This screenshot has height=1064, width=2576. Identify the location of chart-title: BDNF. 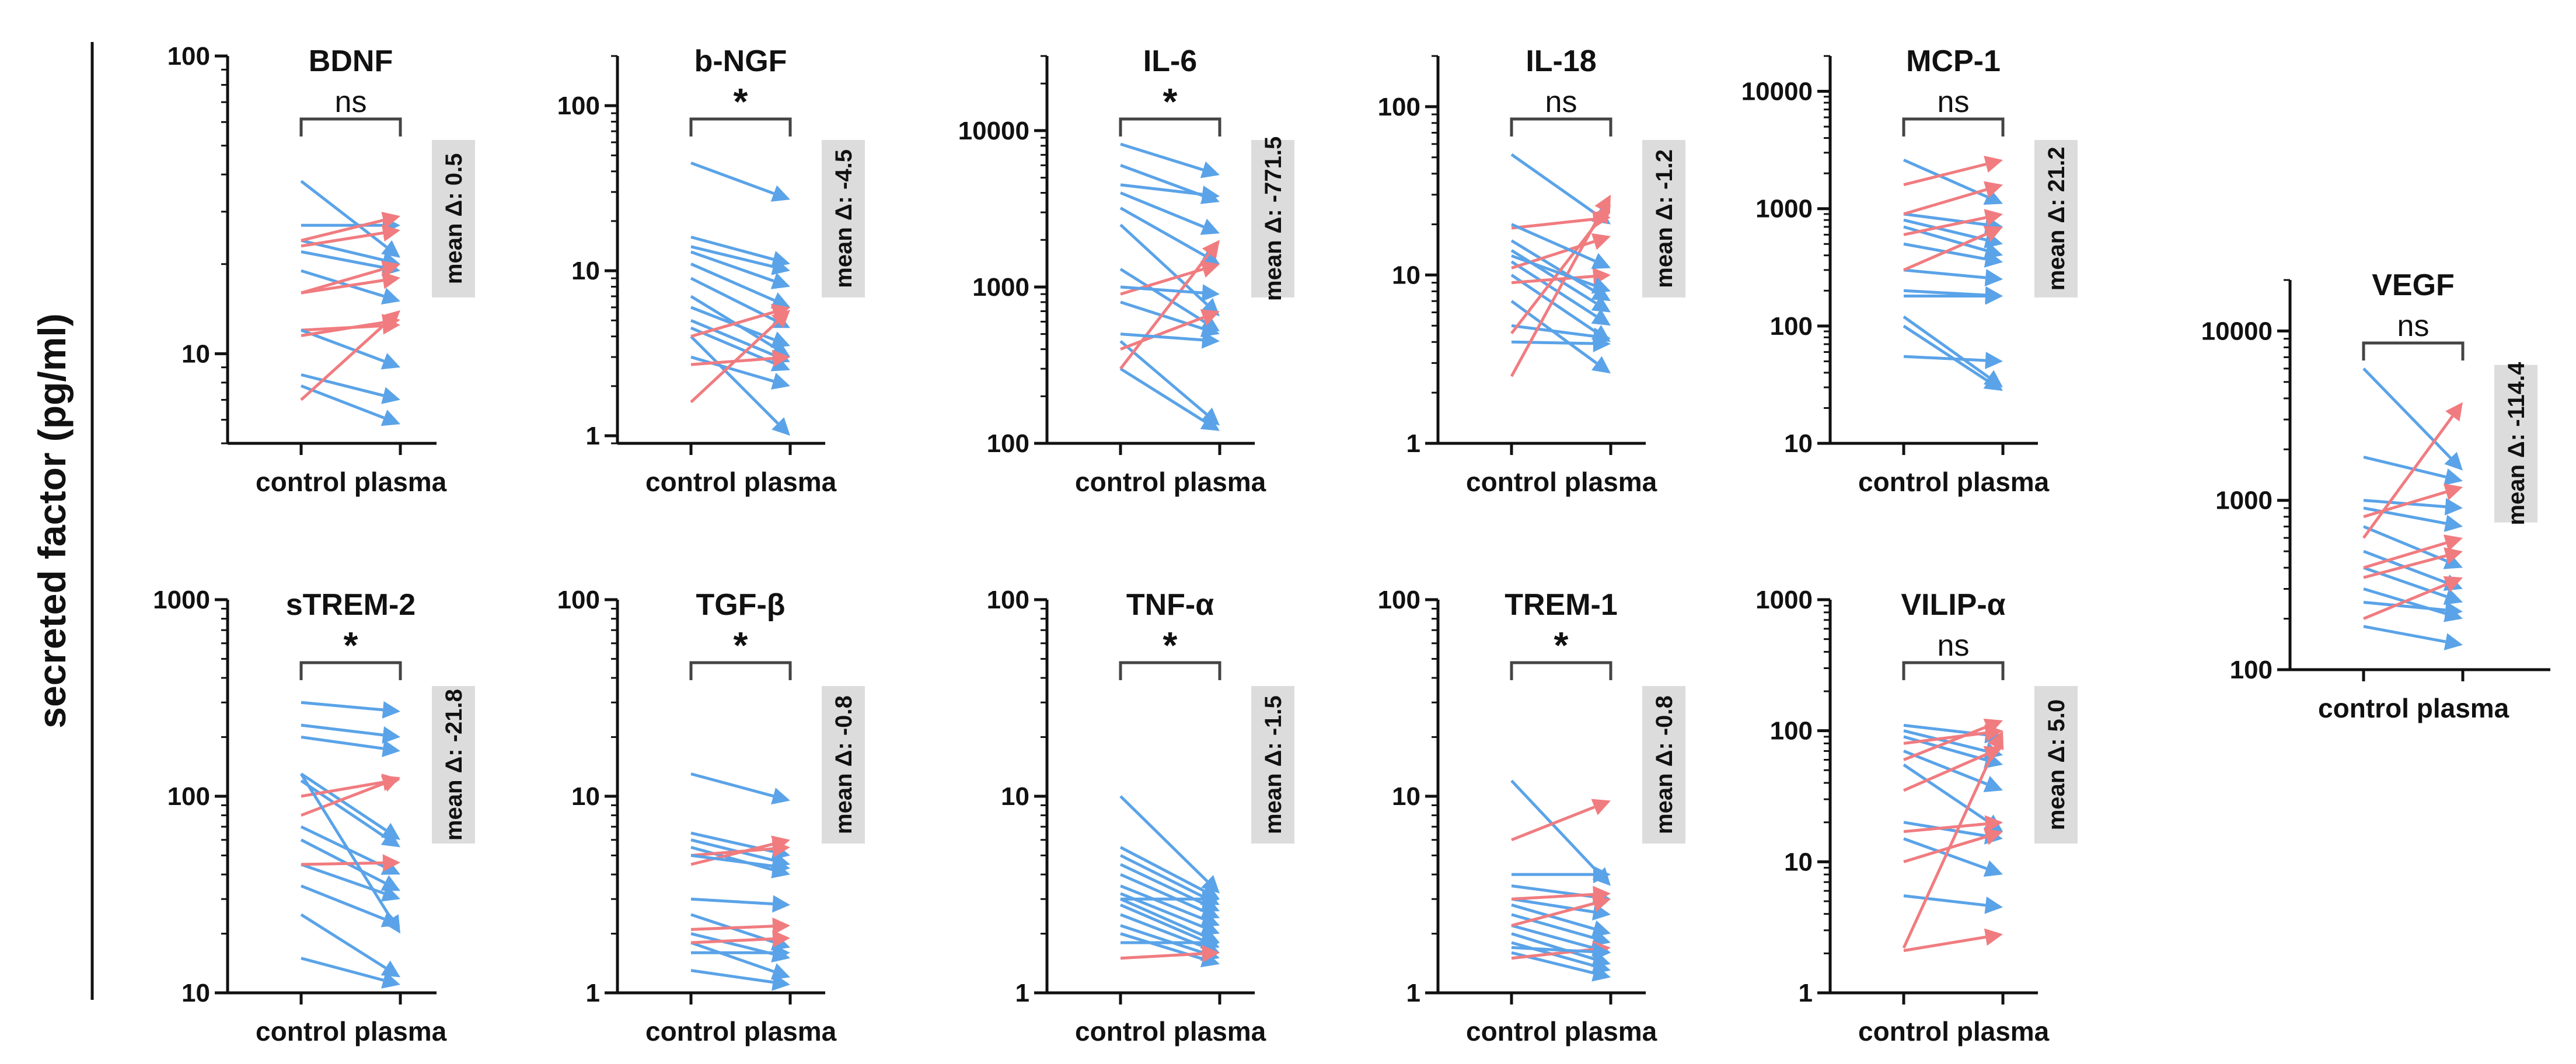
(351, 61).